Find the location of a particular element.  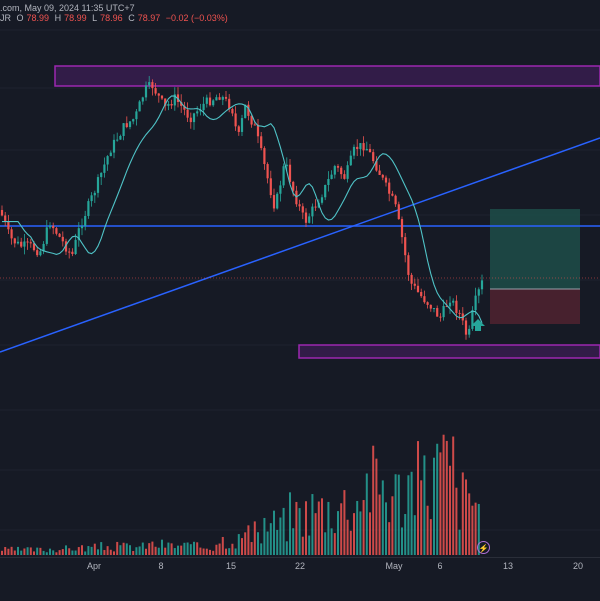

time-tick-label: 6 is located at coordinates (440, 566).